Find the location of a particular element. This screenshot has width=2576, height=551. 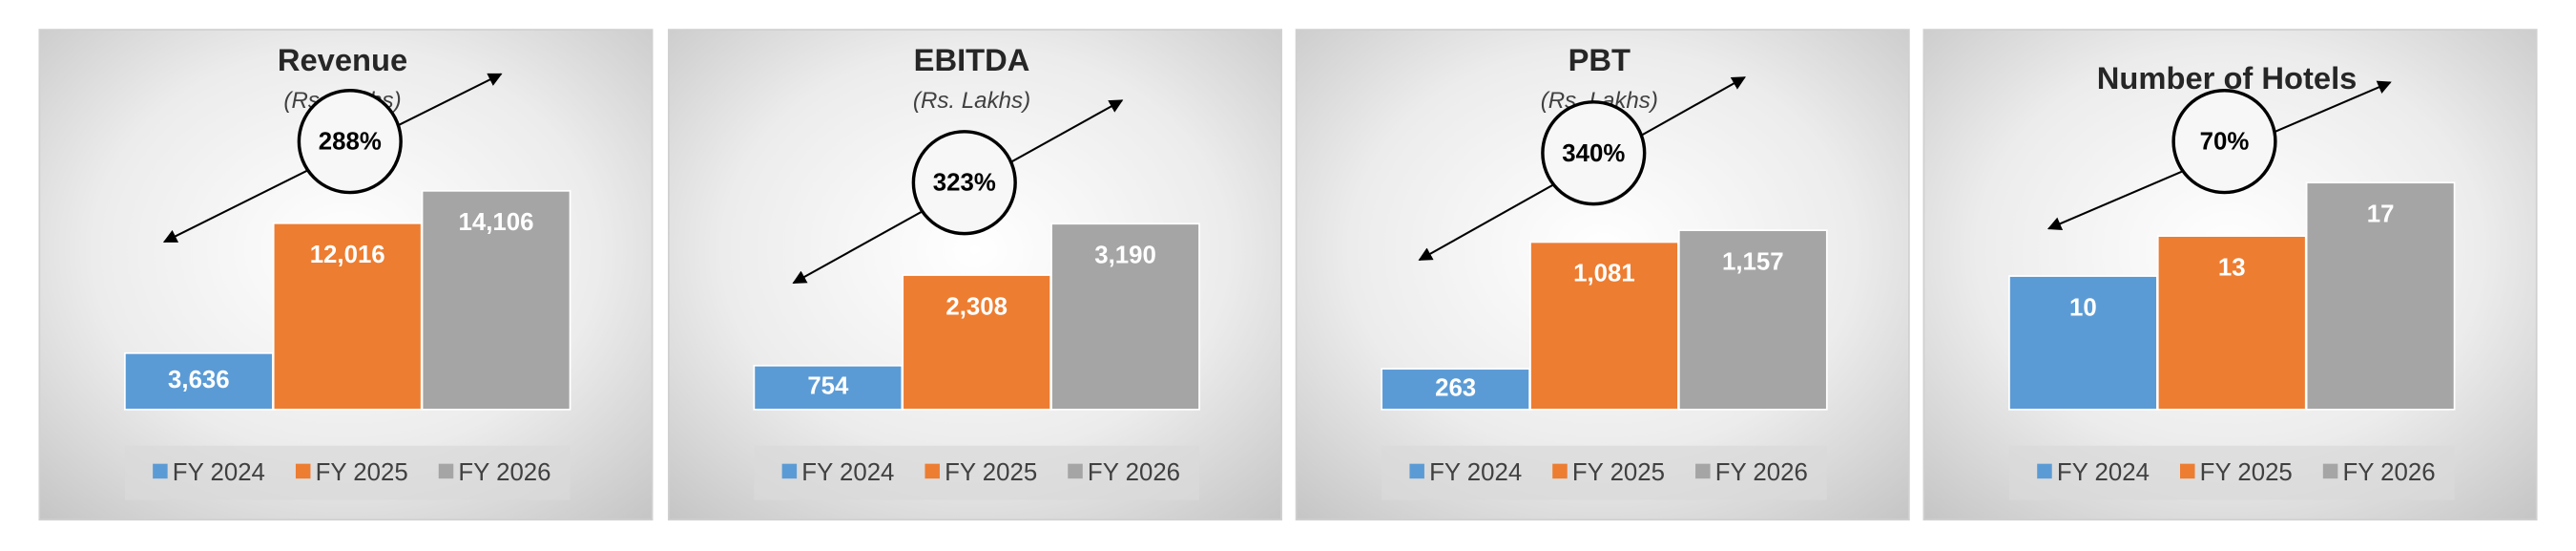

value-label: 2,308 is located at coordinates (976, 306).